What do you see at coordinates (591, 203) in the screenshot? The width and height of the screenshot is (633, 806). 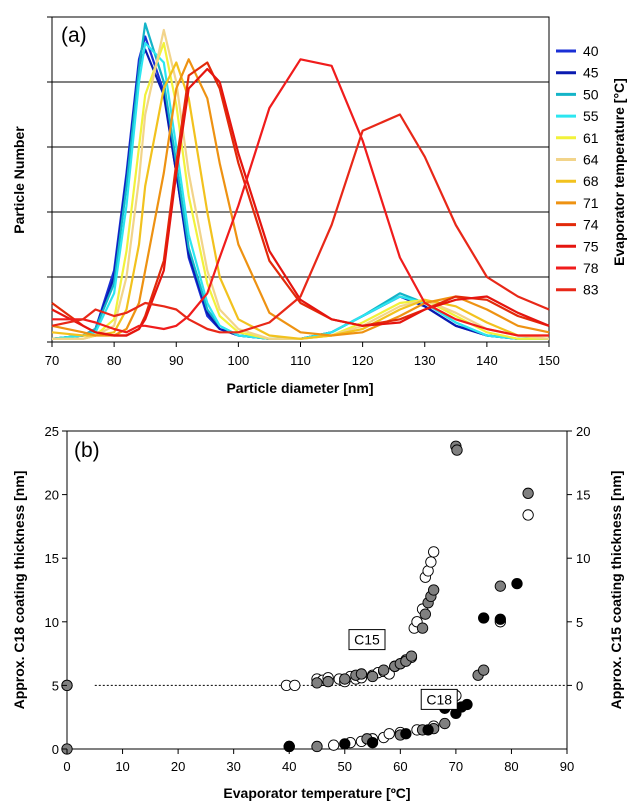 I see `panel-a-legend-label: 71` at bounding box center [591, 203].